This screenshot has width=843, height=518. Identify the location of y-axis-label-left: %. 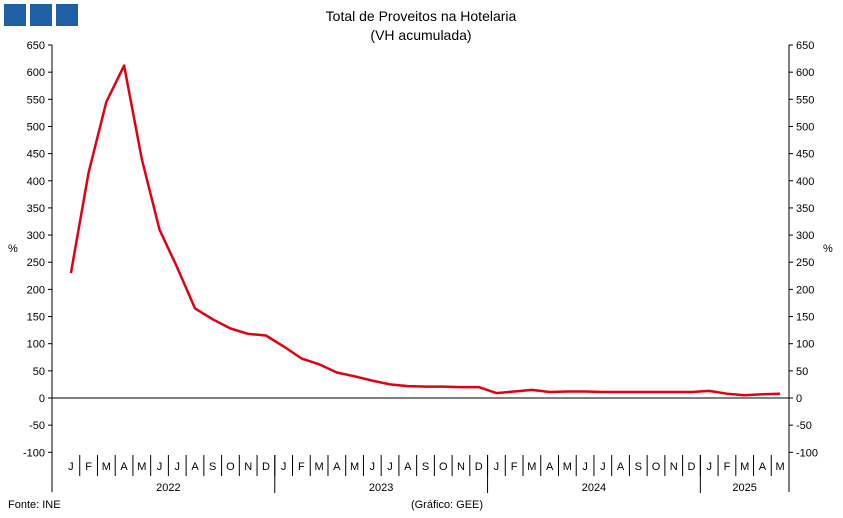
(13, 249).